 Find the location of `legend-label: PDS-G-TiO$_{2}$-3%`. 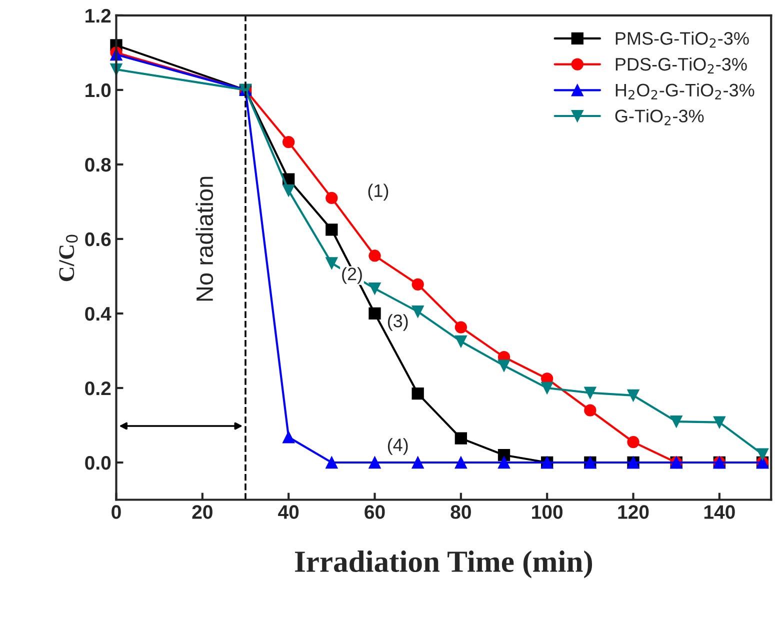

legend-label: PDS-G-TiO$_{2}$-3% is located at coordinates (681, 65).